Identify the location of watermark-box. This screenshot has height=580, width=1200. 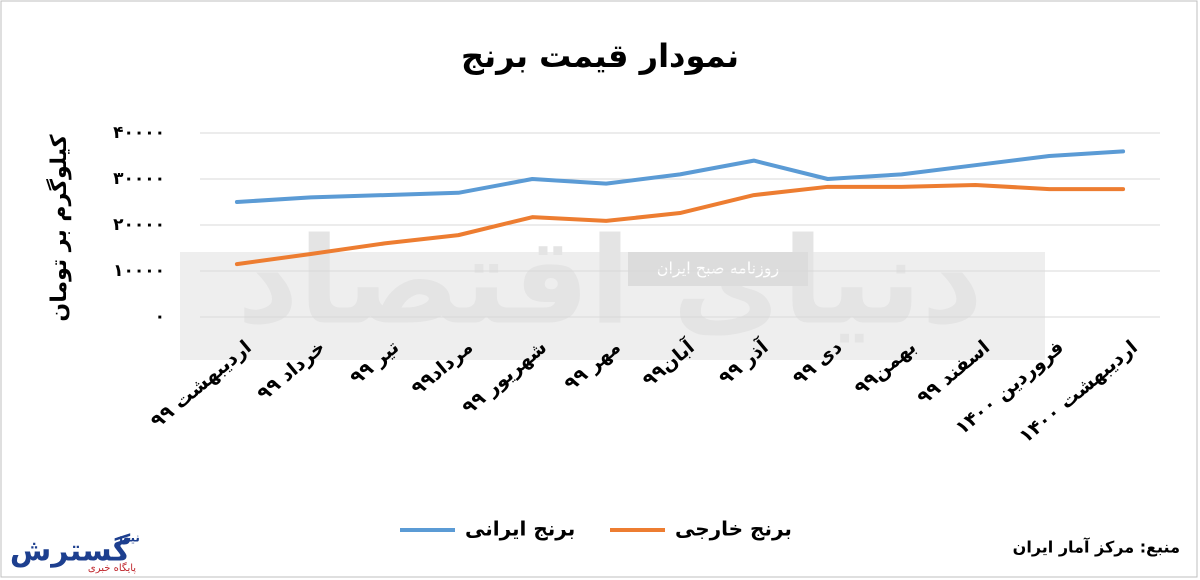
(718, 269).